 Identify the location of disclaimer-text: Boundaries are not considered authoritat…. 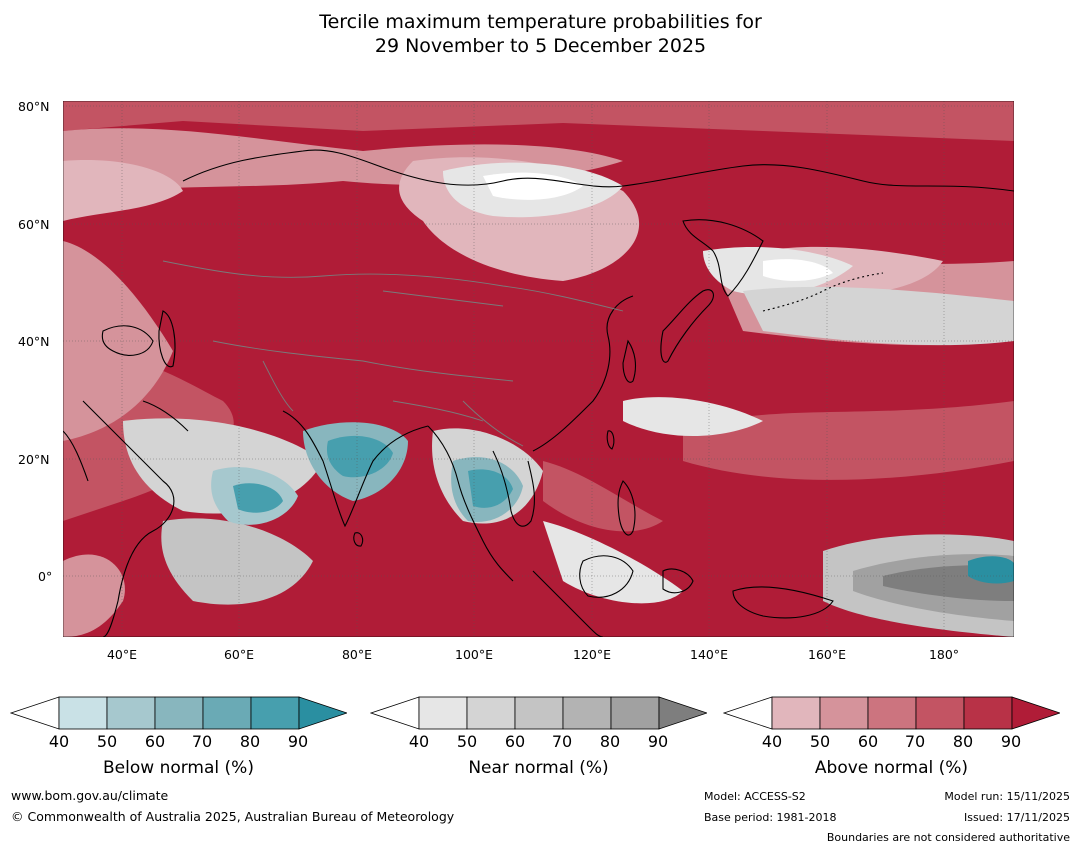
(948, 837).